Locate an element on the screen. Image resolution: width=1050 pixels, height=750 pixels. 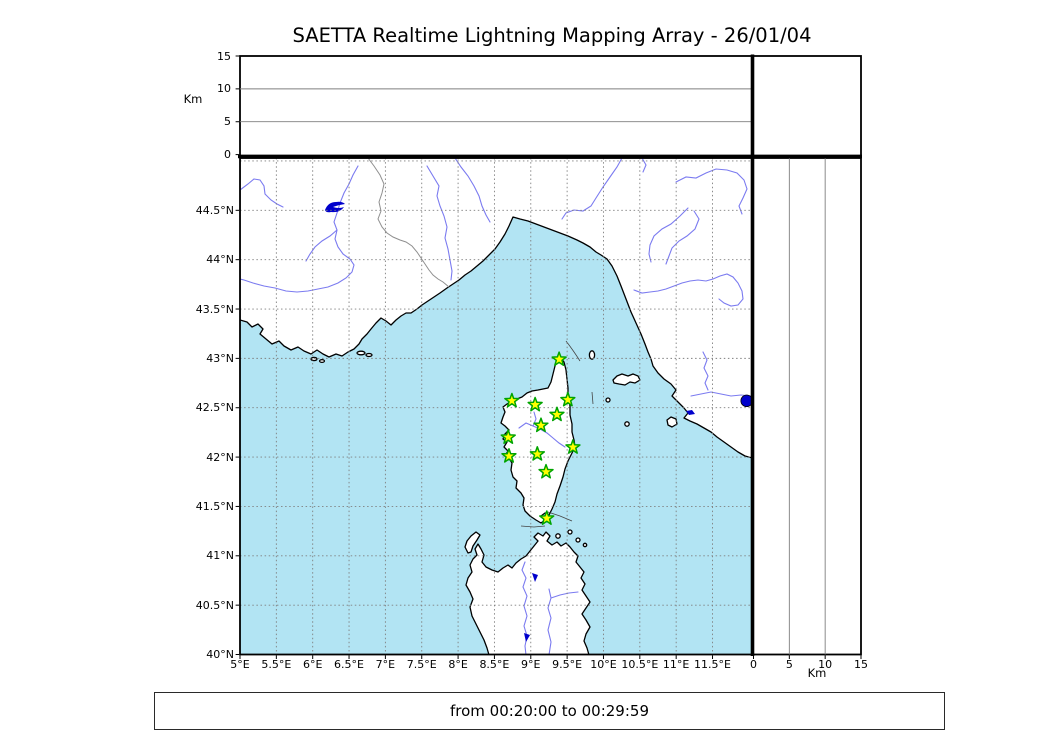
lon-tick-label: 9.5°E is located at coordinates (567, 664).